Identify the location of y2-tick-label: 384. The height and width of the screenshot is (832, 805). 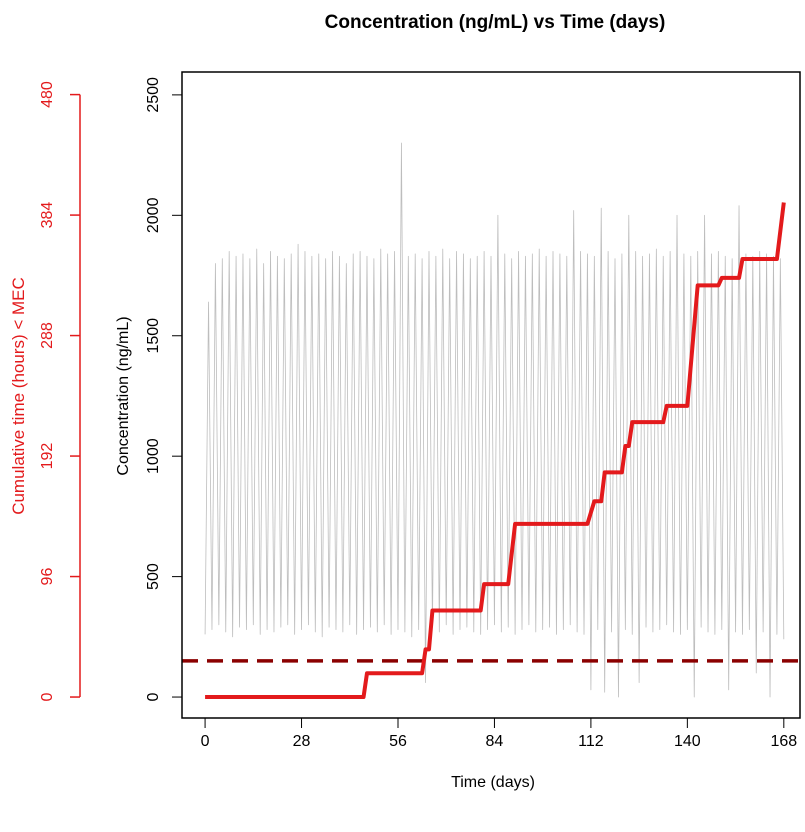
(47, 215).